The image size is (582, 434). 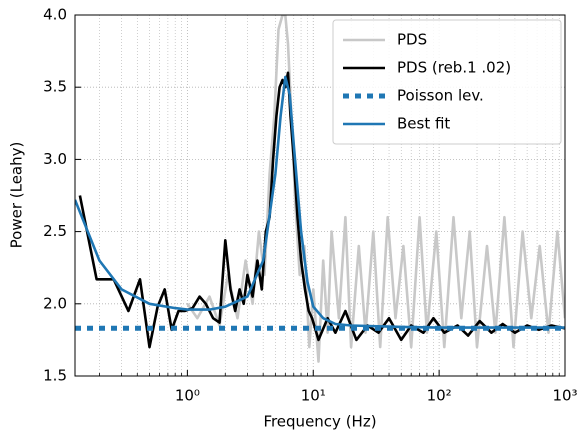 What do you see at coordinates (55, 15) in the screenshot?
I see `y-tick-label: 4.0` at bounding box center [55, 15].